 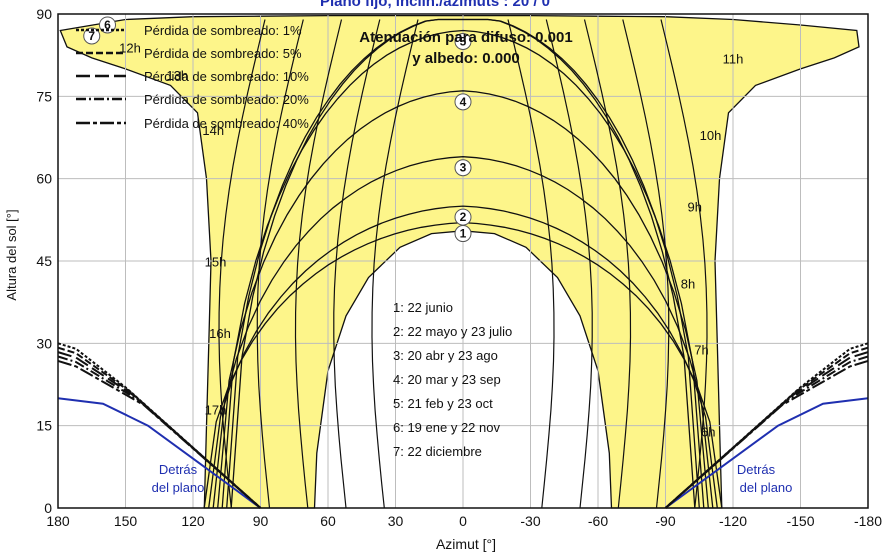 I want to click on legend-label: Pérdida de sombreado: 1%, so click(x=223, y=30).